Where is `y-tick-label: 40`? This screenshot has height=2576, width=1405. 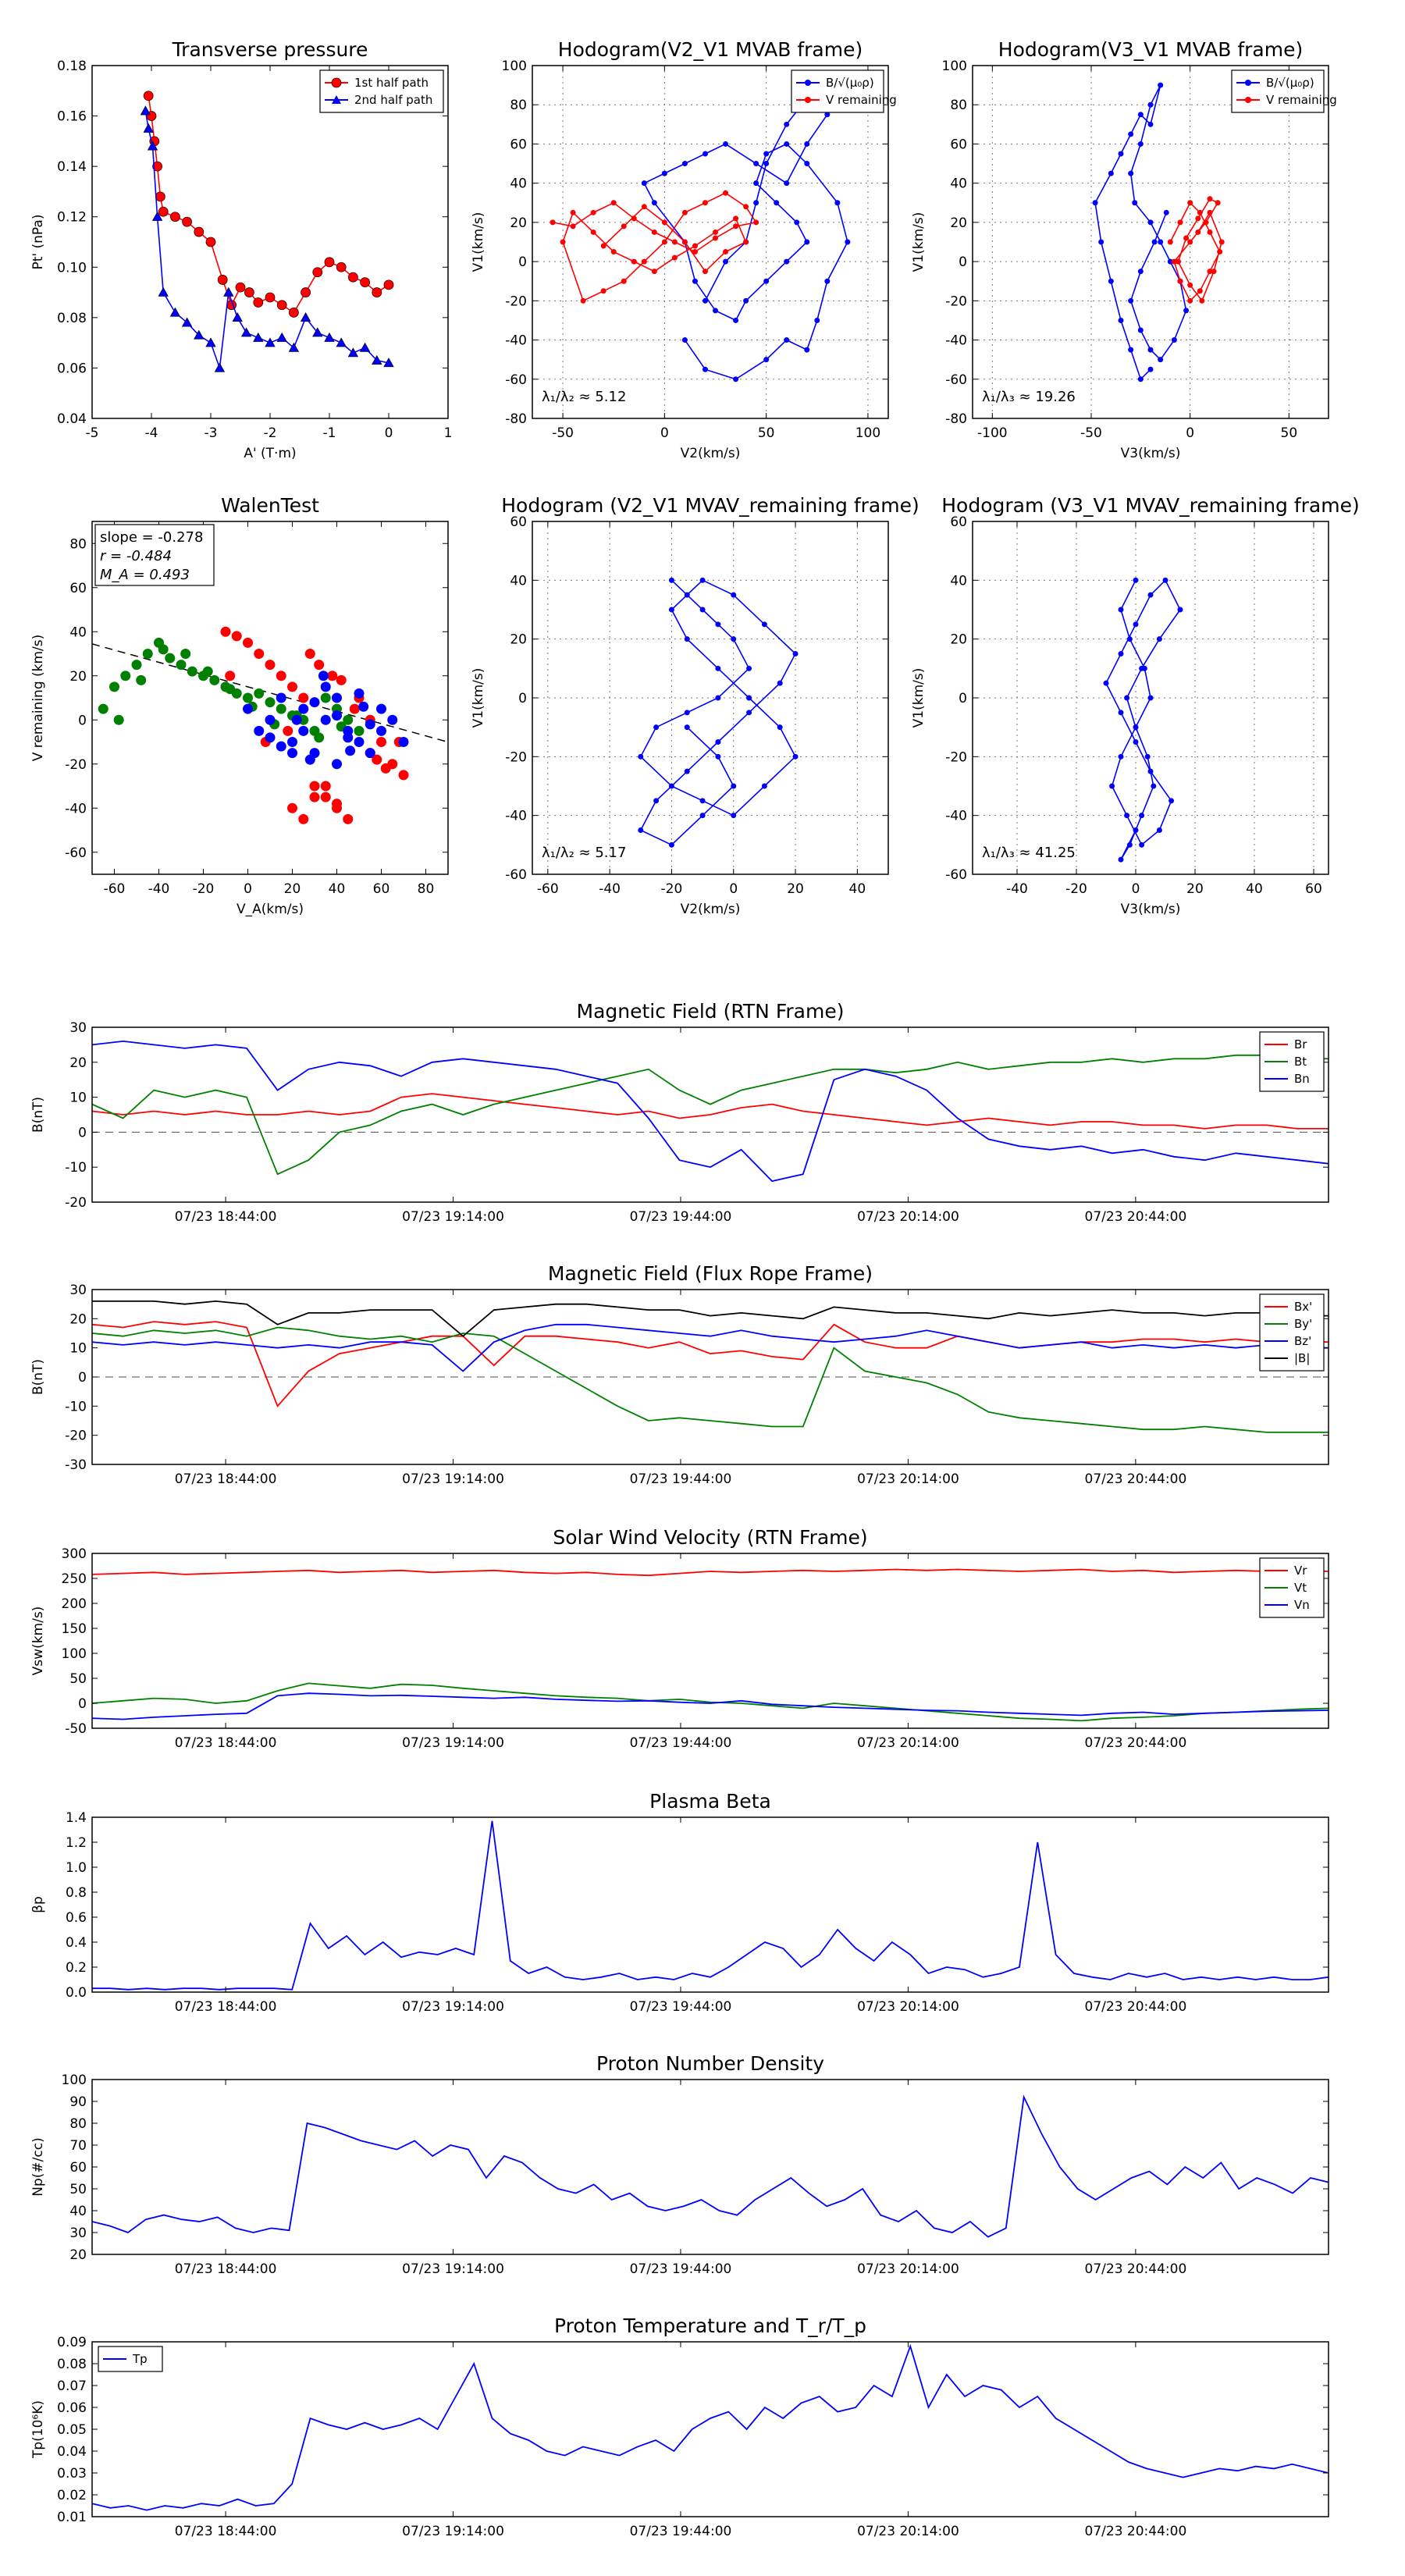 y-tick-label: 40 is located at coordinates (518, 184).